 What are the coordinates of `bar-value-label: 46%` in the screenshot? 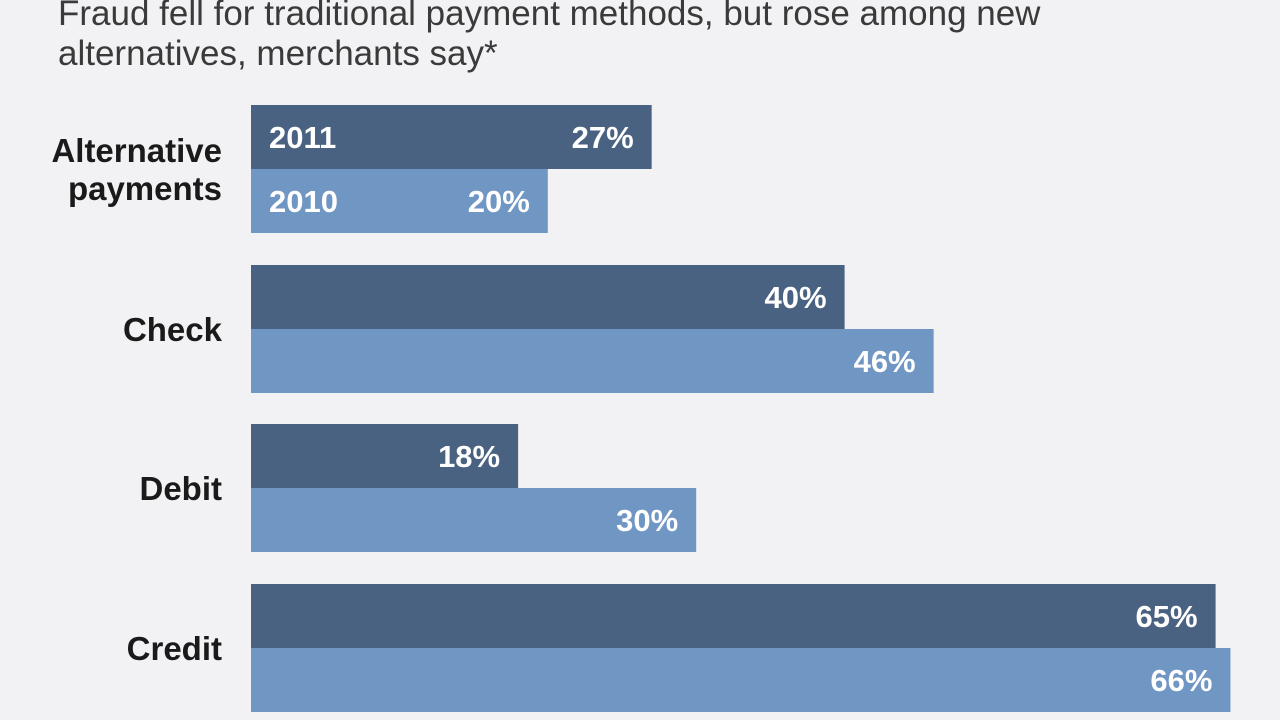 It's located at (885, 361).